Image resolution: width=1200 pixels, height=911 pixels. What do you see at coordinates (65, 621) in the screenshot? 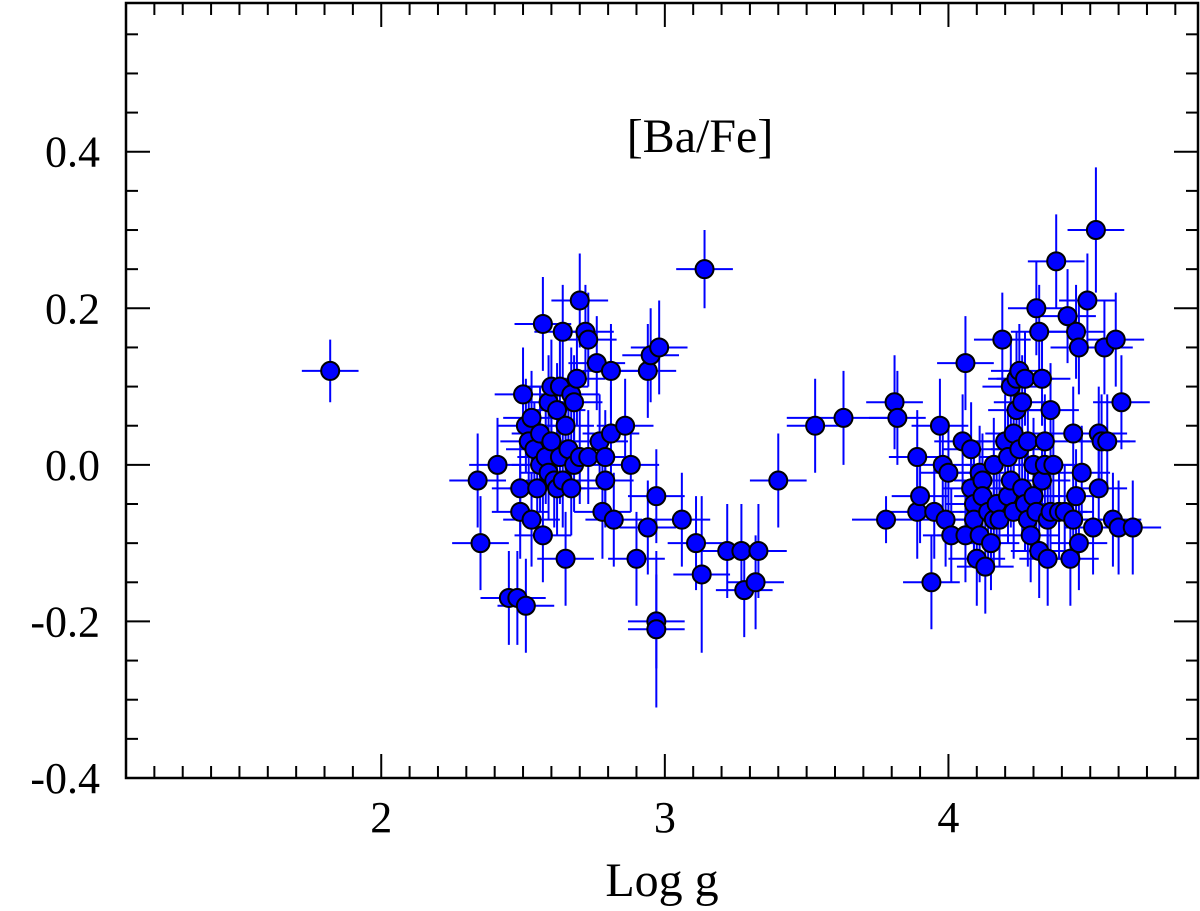
I see `y-tick-label: -0.2` at bounding box center [65, 621].